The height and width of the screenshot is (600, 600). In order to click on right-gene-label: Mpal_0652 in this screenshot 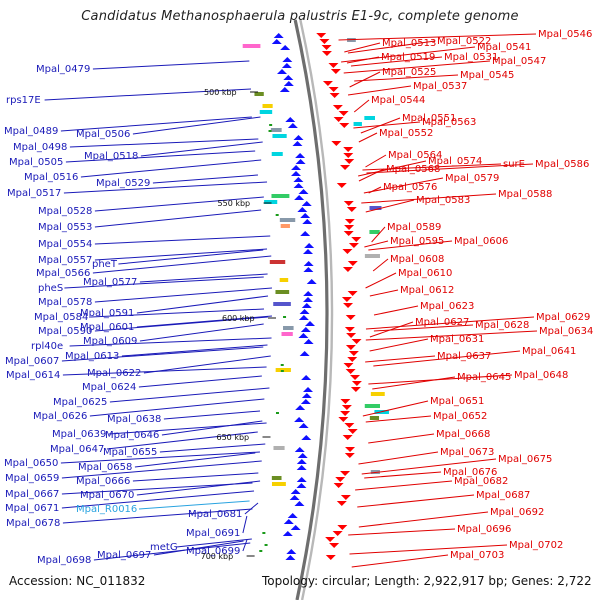, I will do `click(460, 416)`.